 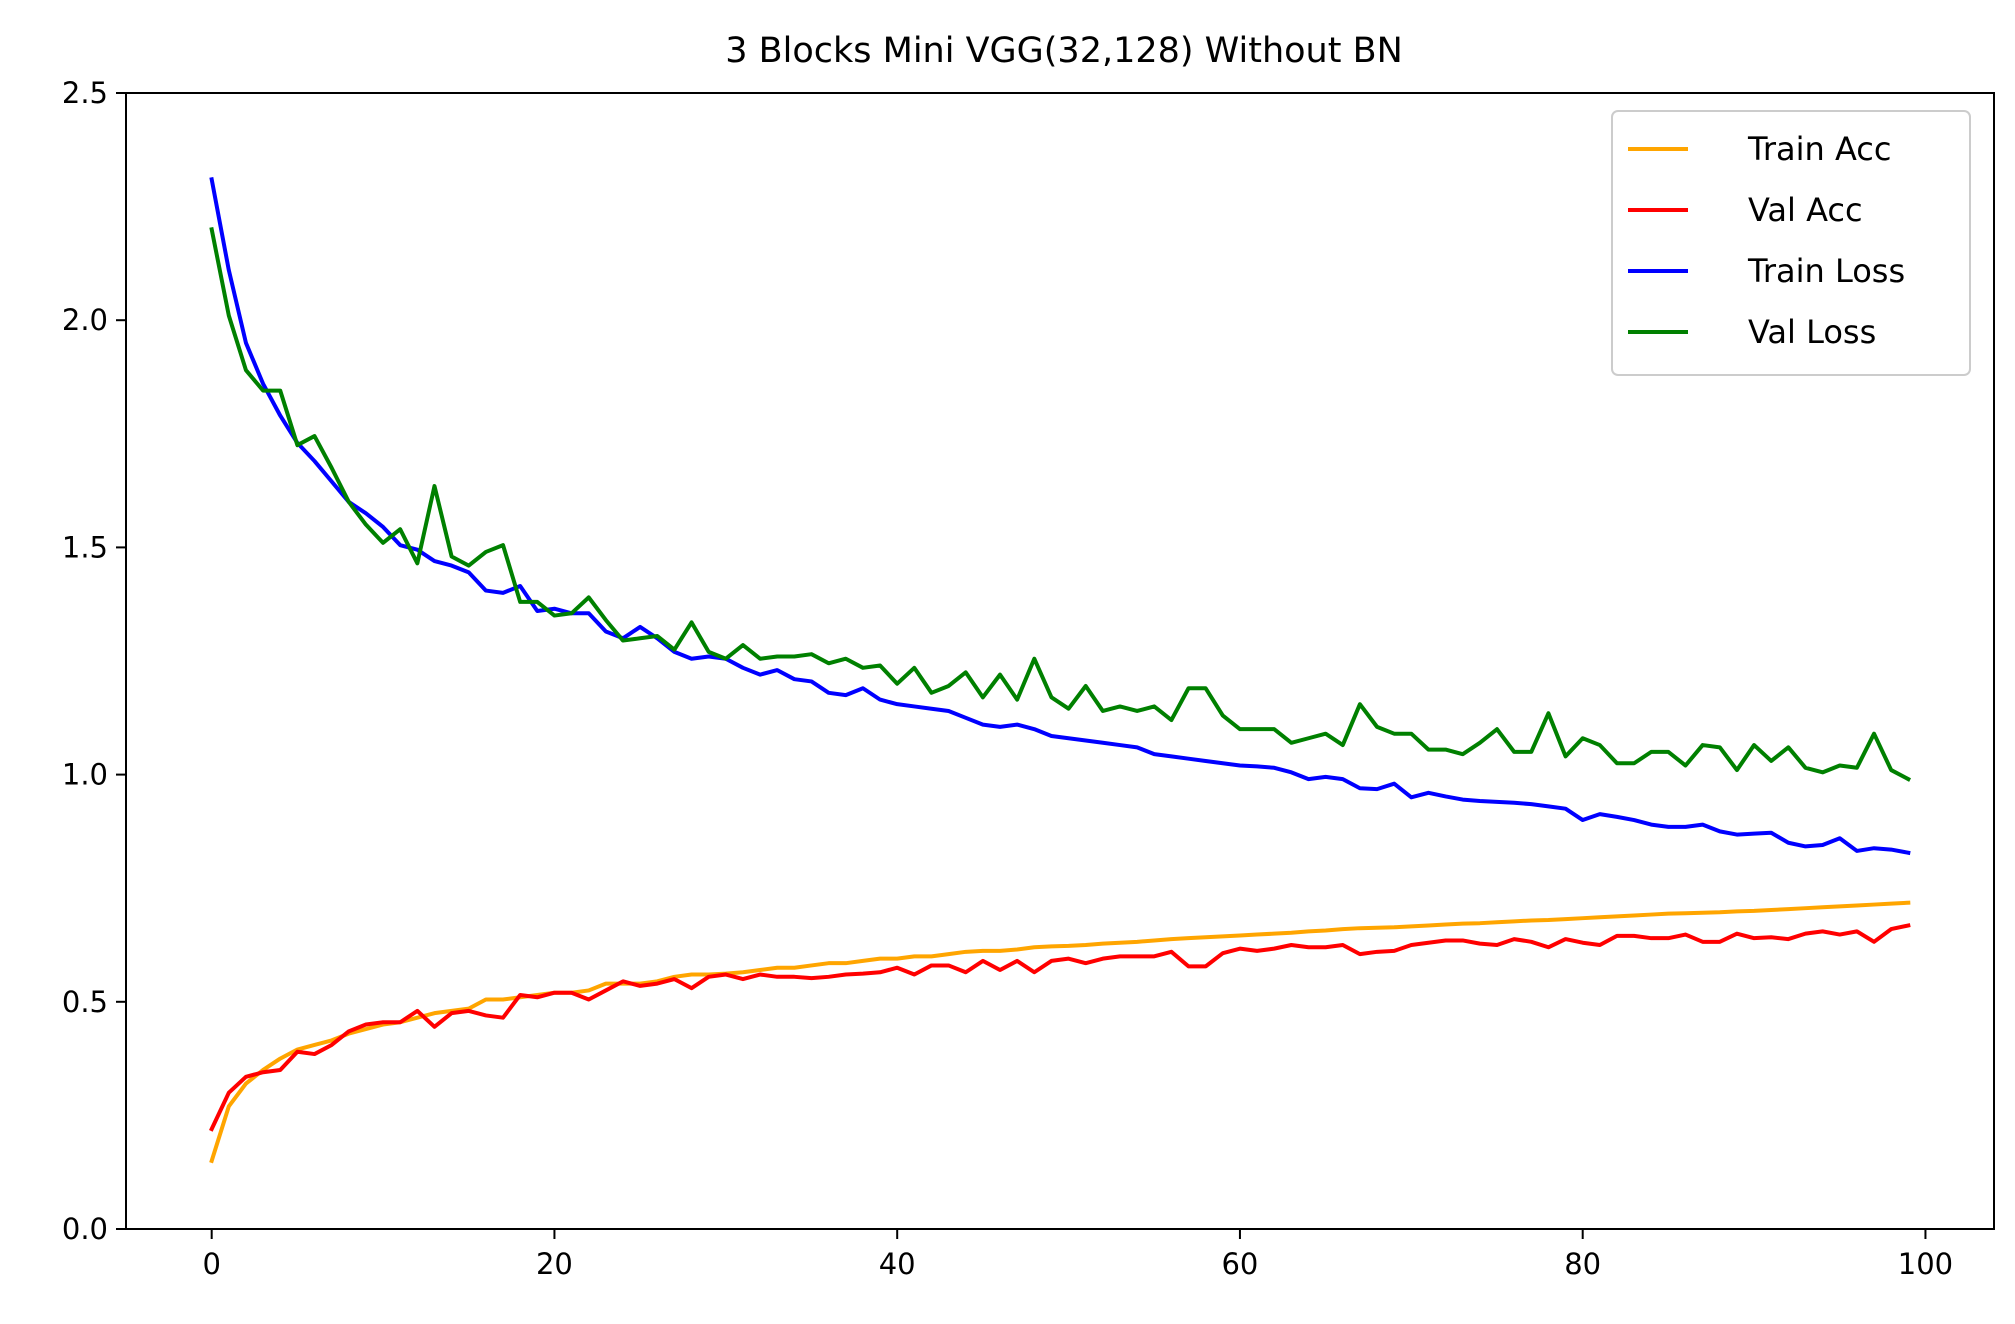 I want to click on legend: Train Acc Val Acc Train Loss Val Loss, so click(x=1791, y=243).